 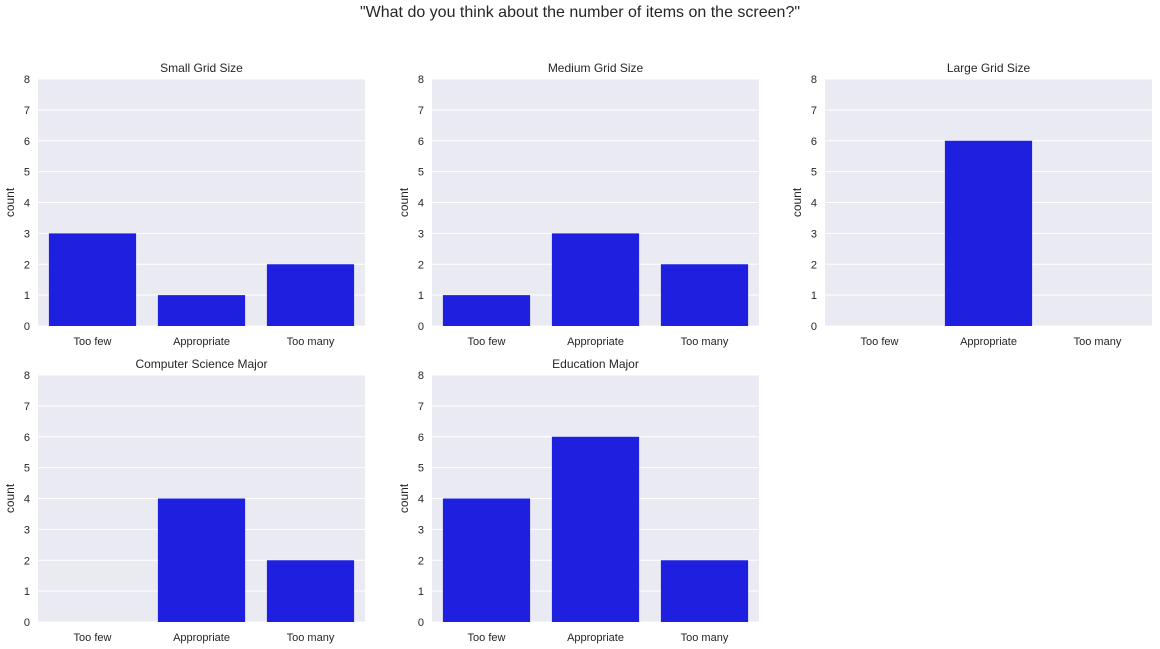 What do you see at coordinates (201, 364) in the screenshot?
I see `subplot-title: Computer Science Major` at bounding box center [201, 364].